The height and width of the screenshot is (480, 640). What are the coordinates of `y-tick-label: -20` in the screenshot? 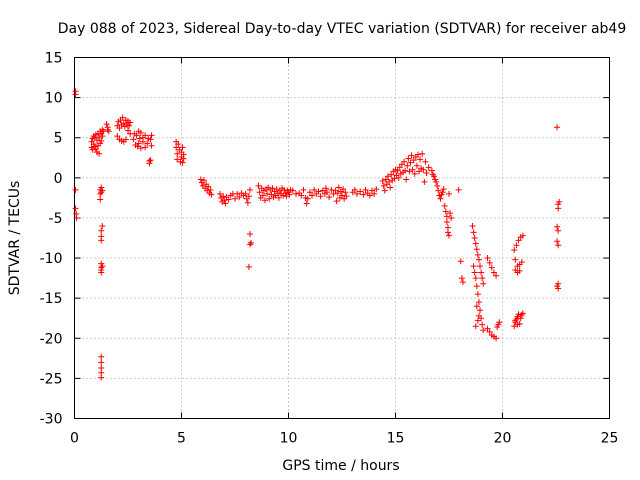 It's located at (51, 339).